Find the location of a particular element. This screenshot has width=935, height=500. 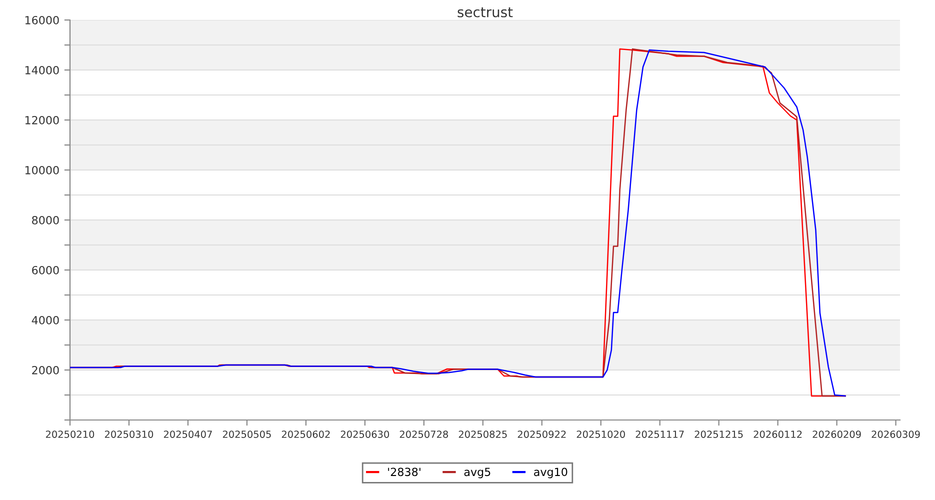

y-tick-label: 8000 is located at coordinates (45, 220).